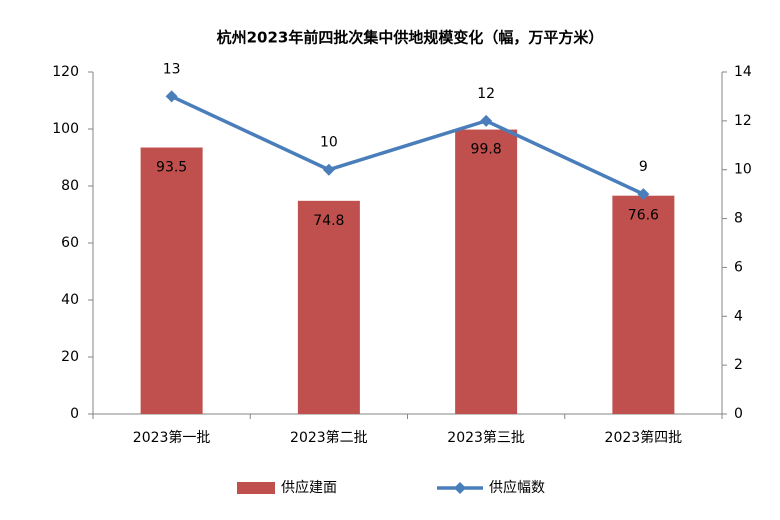 The height and width of the screenshot is (520, 780). What do you see at coordinates (172, 437) in the screenshot?
I see `x-tick-label: 2023第一批` at bounding box center [172, 437].